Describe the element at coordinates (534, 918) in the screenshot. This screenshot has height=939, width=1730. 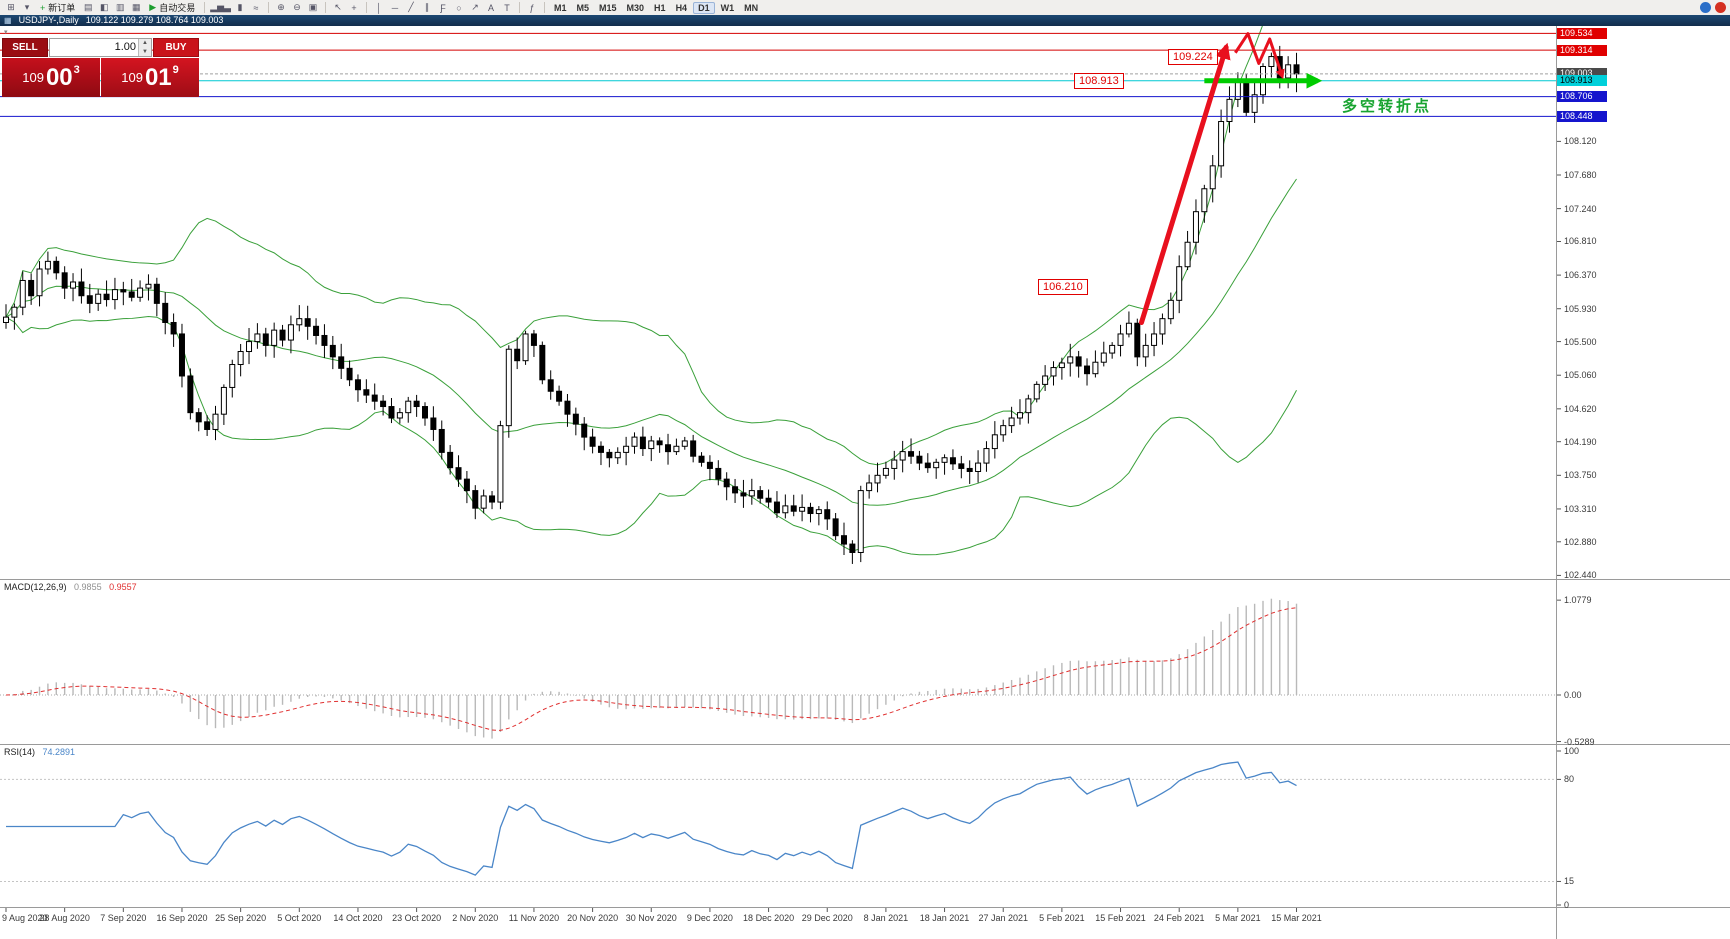
I see `date-axis-label: 11 Nov 2020` at that location.